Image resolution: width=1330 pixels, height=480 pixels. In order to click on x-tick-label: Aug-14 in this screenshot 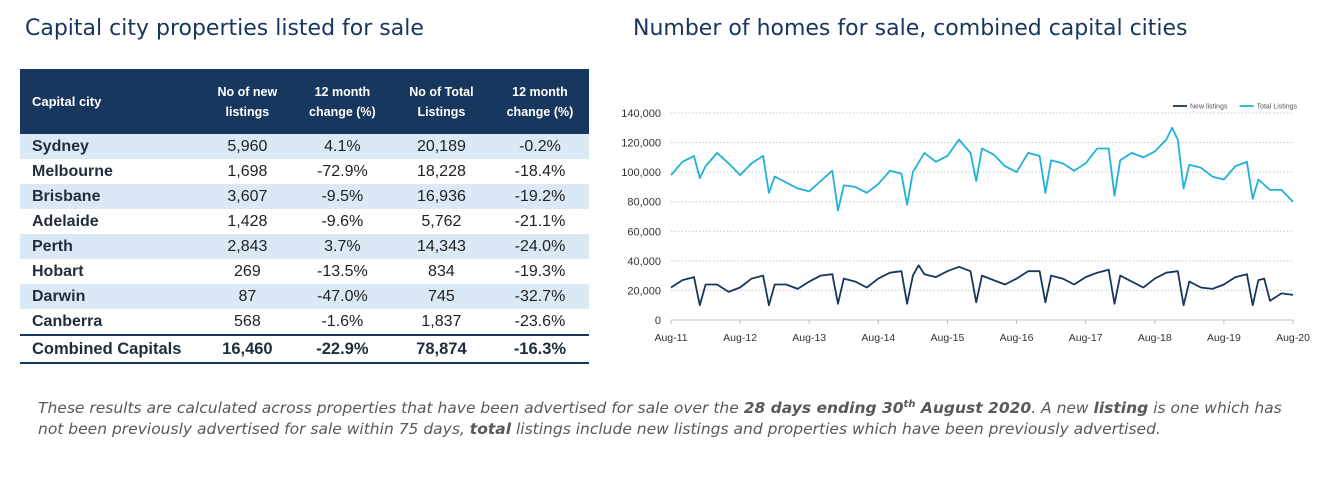, I will do `click(878, 338)`.